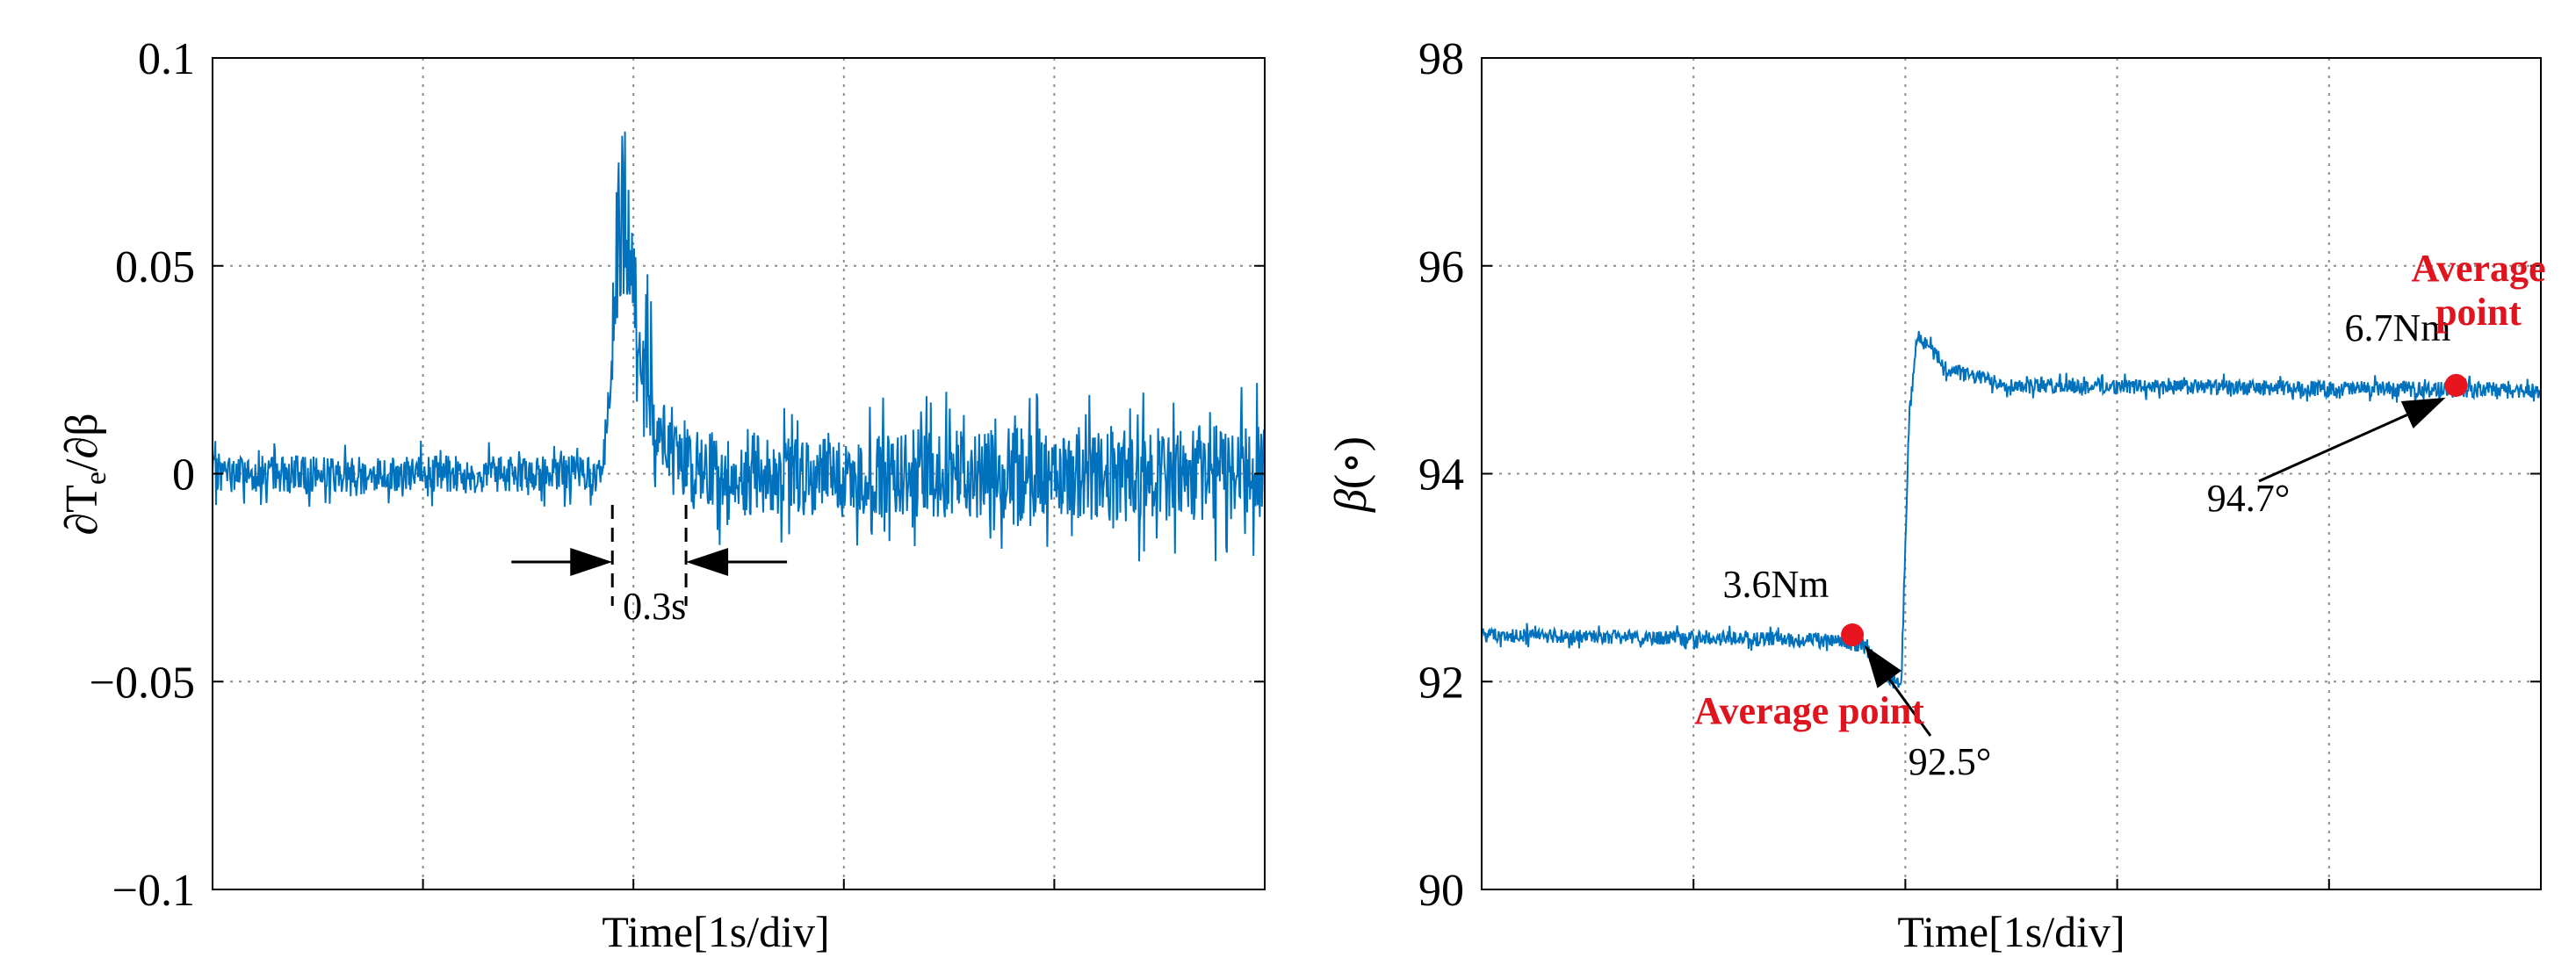 The height and width of the screenshot is (972, 2576). I want to click on right-y-tick-label: 96, so click(1441, 267).